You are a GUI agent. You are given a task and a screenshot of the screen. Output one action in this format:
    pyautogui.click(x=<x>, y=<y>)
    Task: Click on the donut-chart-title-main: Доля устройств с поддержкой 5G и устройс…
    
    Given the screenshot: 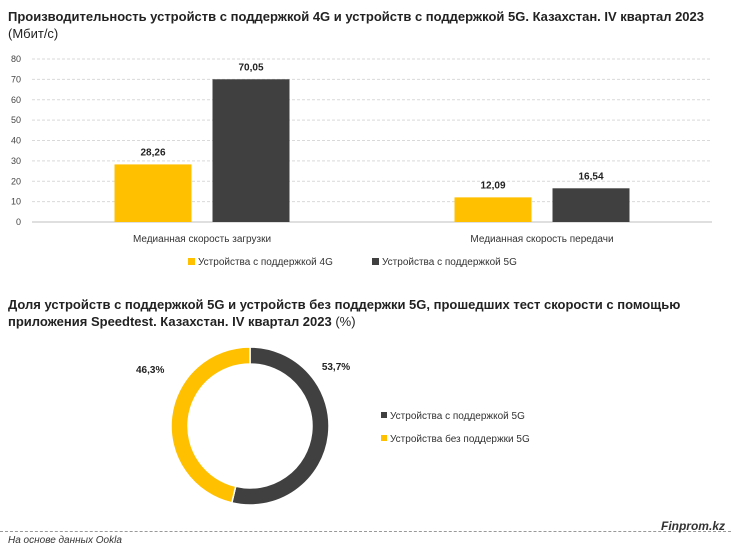 What is the action you would take?
    pyautogui.click(x=344, y=313)
    